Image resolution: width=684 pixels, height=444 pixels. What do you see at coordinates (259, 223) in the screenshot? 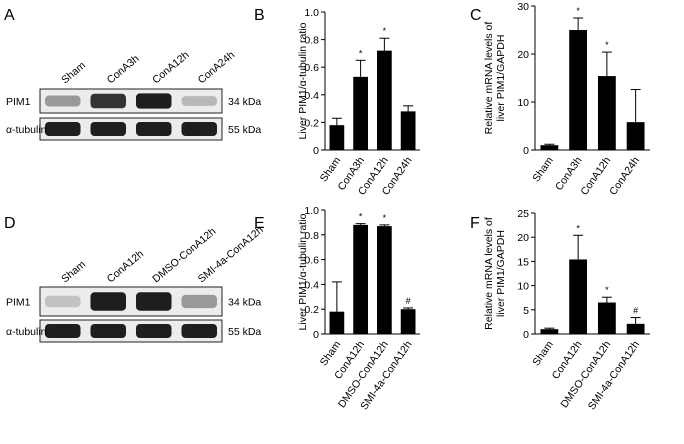
I see `panel-letter-e: E` at bounding box center [259, 223].